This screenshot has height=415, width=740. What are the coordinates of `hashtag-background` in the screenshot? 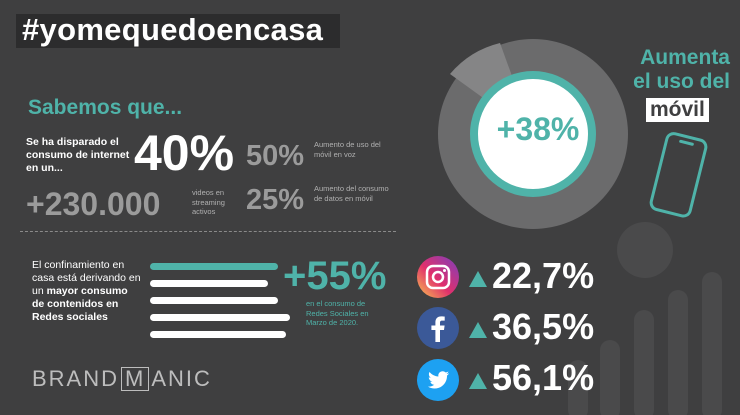 It's located at (178, 31).